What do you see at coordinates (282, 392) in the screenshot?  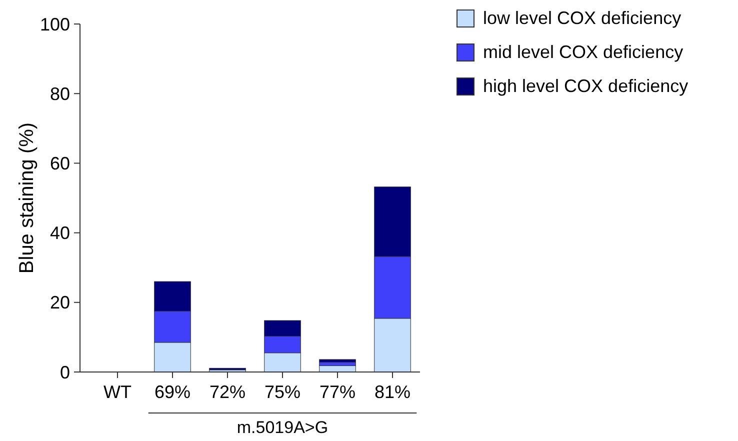 I see `x-tick-label: 75%` at bounding box center [282, 392].